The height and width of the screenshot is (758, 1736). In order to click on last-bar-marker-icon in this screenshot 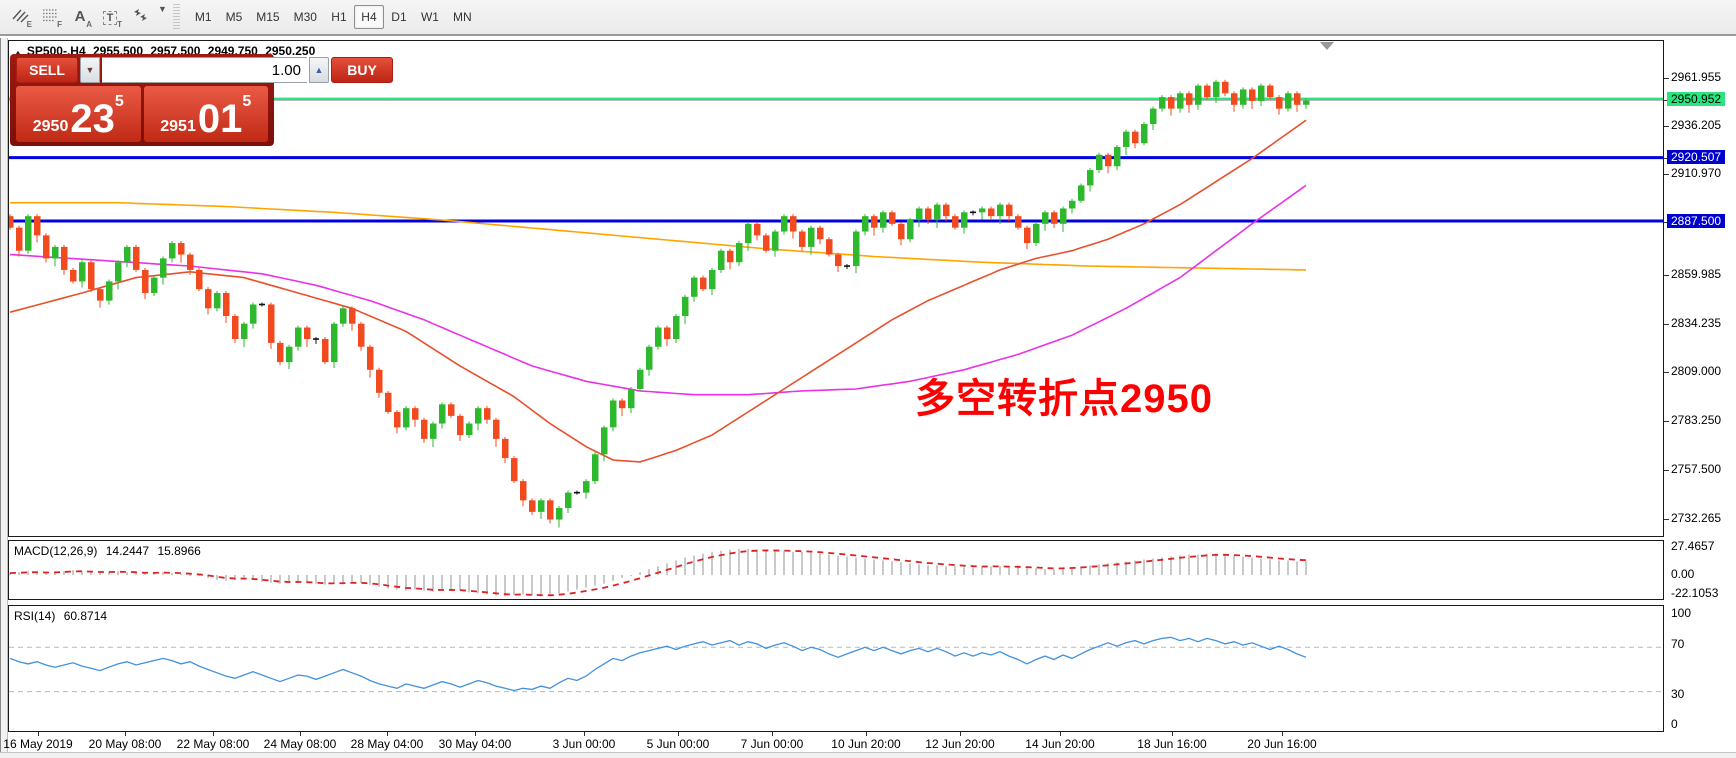, I will do `click(1327, 46)`.